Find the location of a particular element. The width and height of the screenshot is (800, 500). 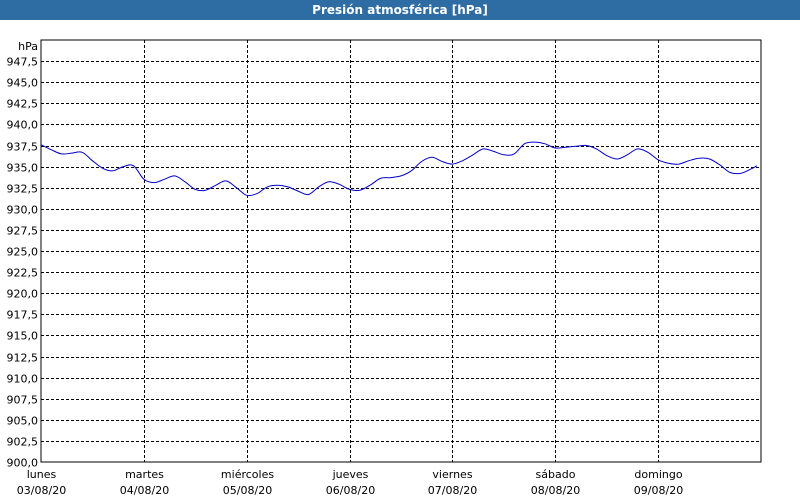

y-tick-label: 940,0 is located at coordinates (23, 125).